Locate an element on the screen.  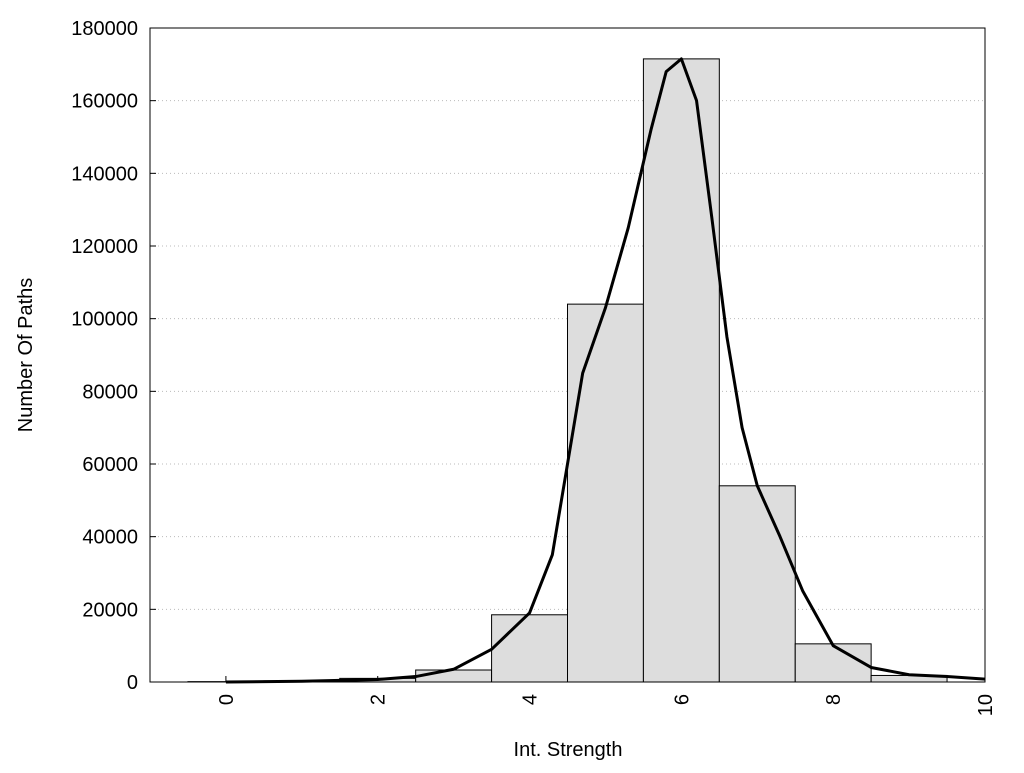
x-axis-label: Int. Strength is located at coordinates (568, 750).